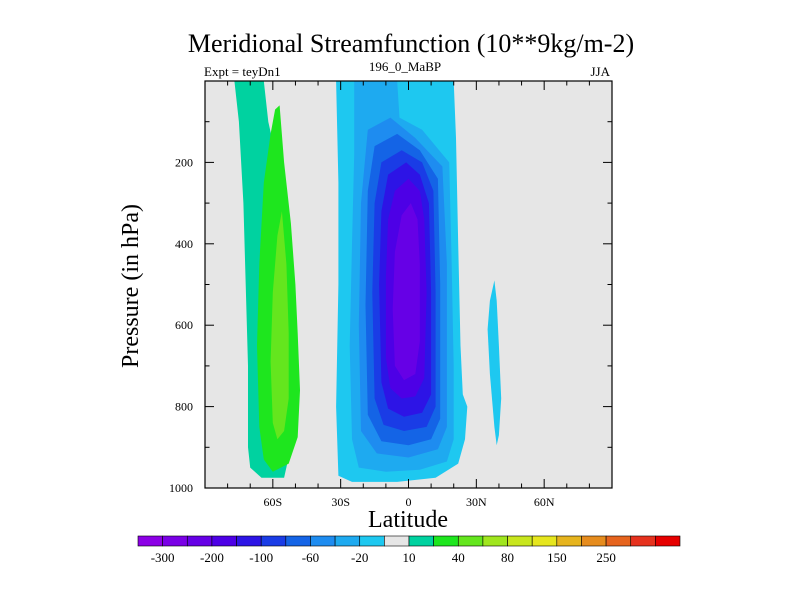 The image size is (800, 600). What do you see at coordinates (600, 71) in the screenshot?
I see `season-label: JJA` at bounding box center [600, 71].